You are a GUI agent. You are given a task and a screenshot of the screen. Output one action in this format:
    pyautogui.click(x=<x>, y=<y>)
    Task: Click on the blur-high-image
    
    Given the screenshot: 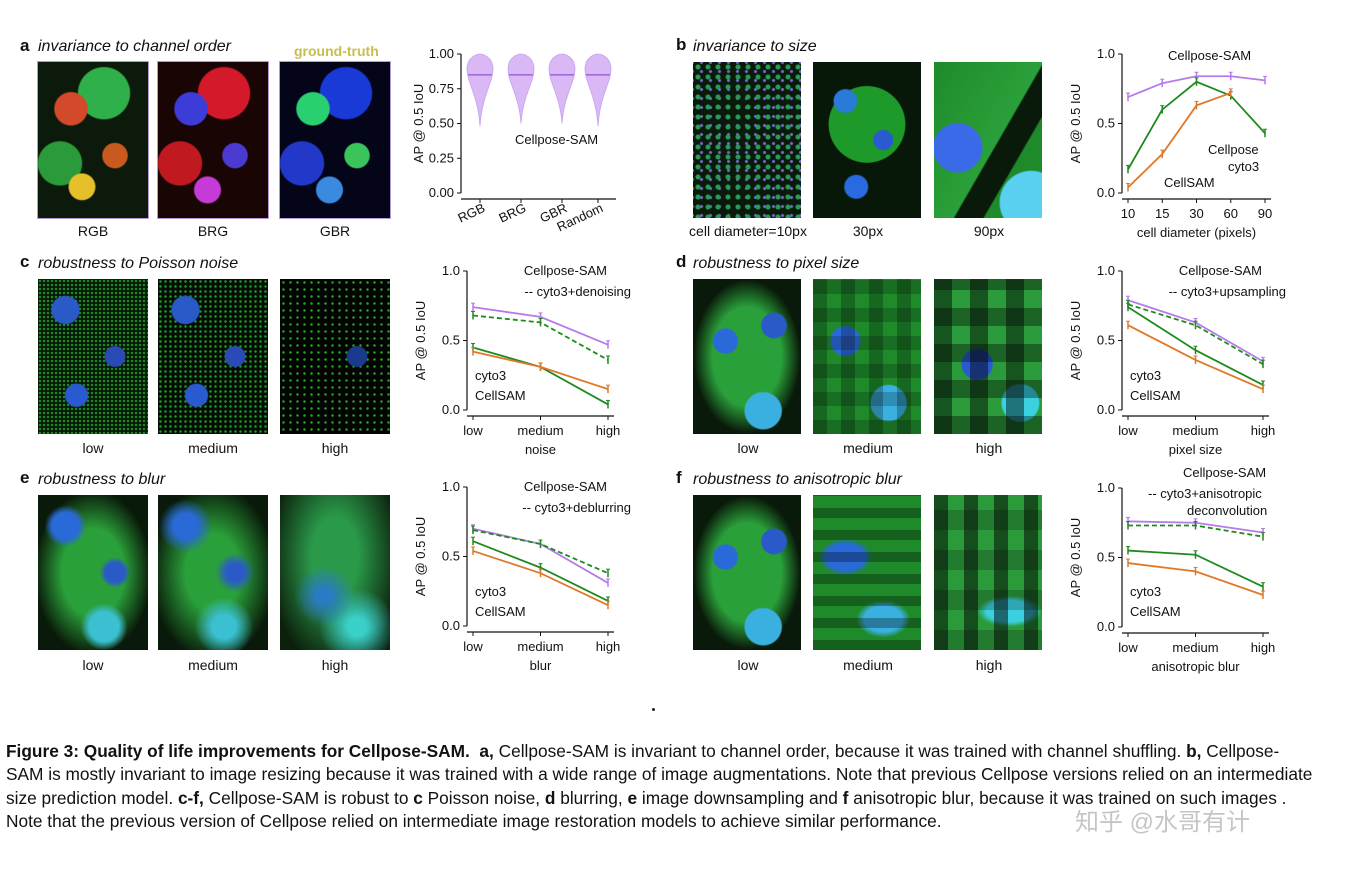 What is the action you would take?
    pyautogui.click(x=335, y=572)
    